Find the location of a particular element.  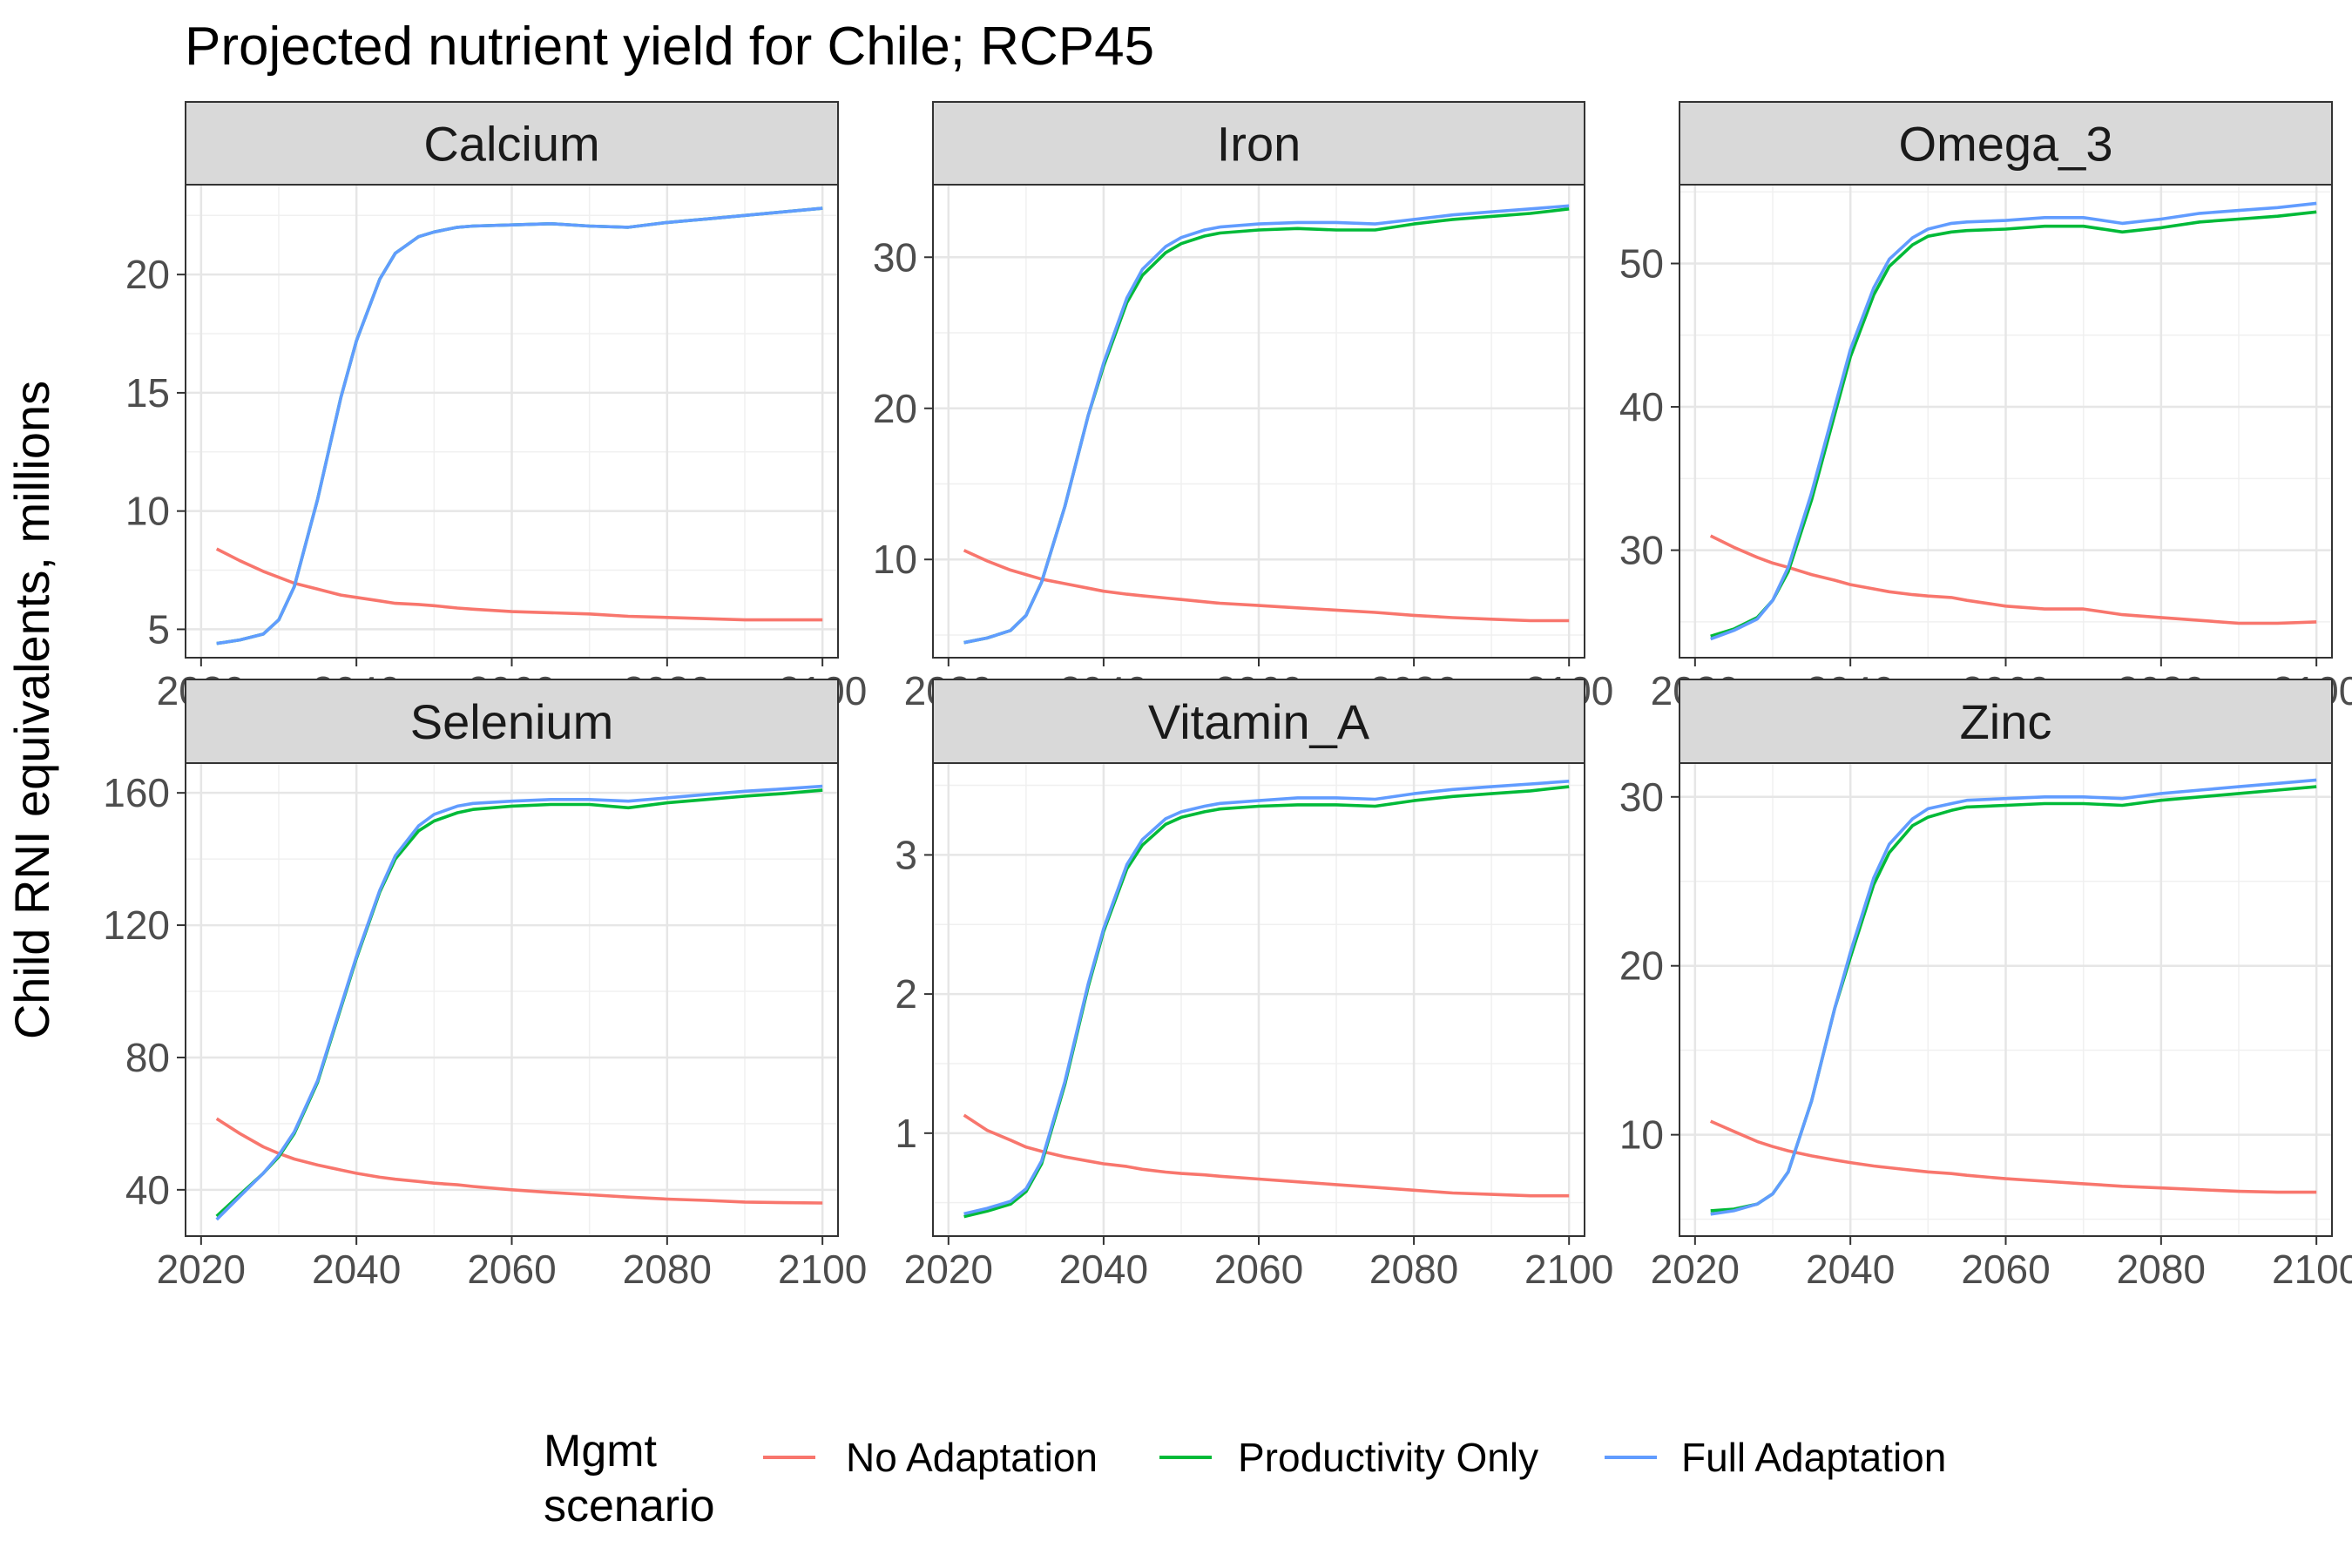

panel-border-calcium is located at coordinates (512, 421).